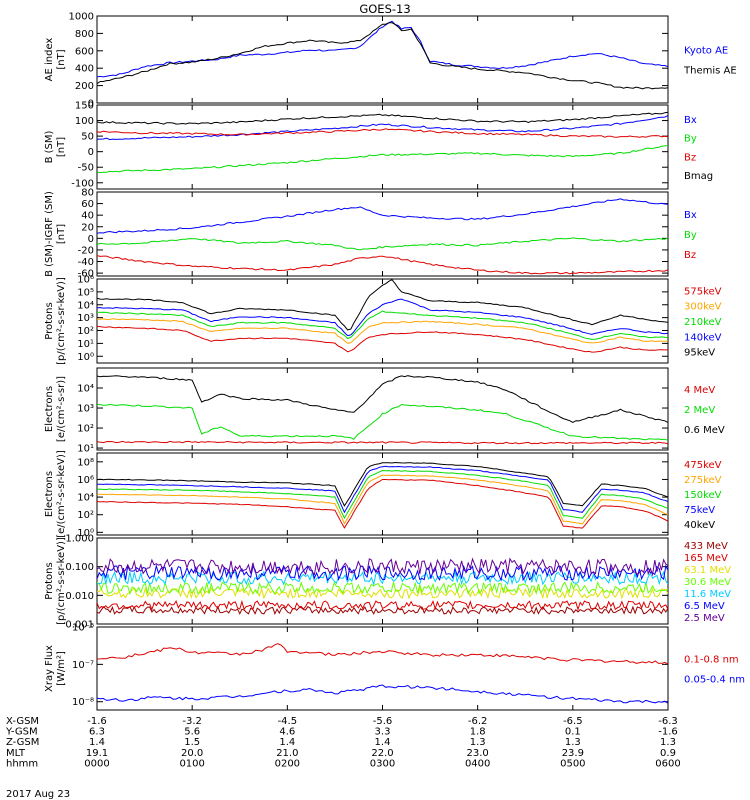 The width and height of the screenshot is (750, 800). What do you see at coordinates (383, 721) in the screenshot?
I see `footer-row-value: -5.6` at bounding box center [383, 721].